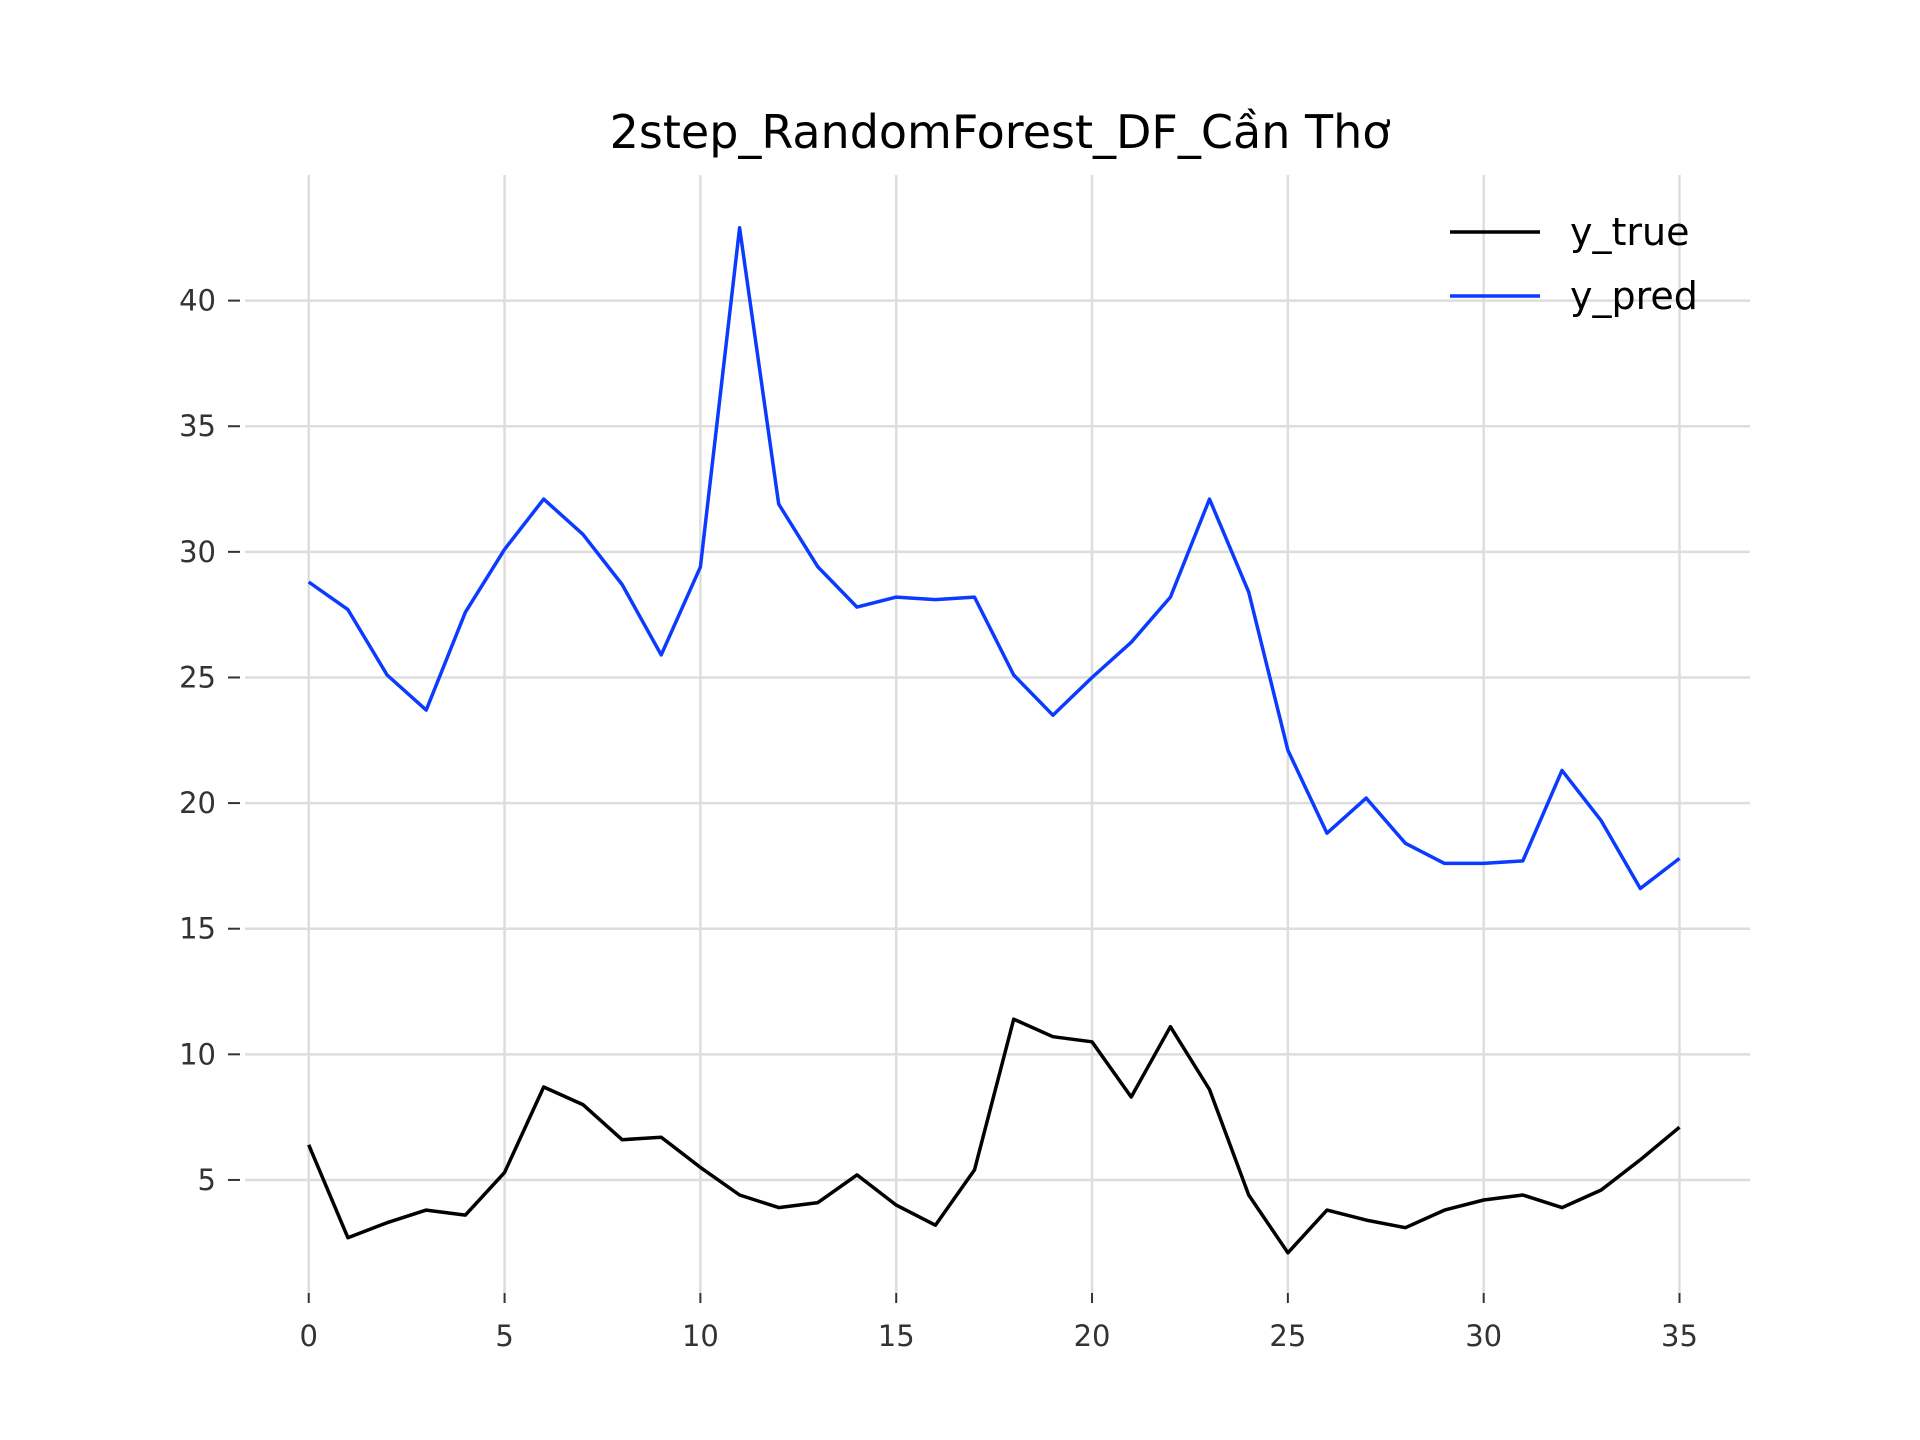  Describe the element at coordinates (197, 929) in the screenshot. I see `y-tick-label-15: 15` at that location.